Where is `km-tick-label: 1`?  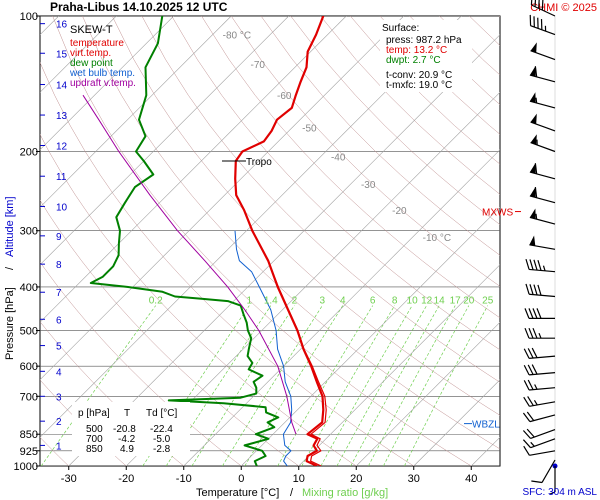
km-tick-label: 1 is located at coordinates (59, 446).